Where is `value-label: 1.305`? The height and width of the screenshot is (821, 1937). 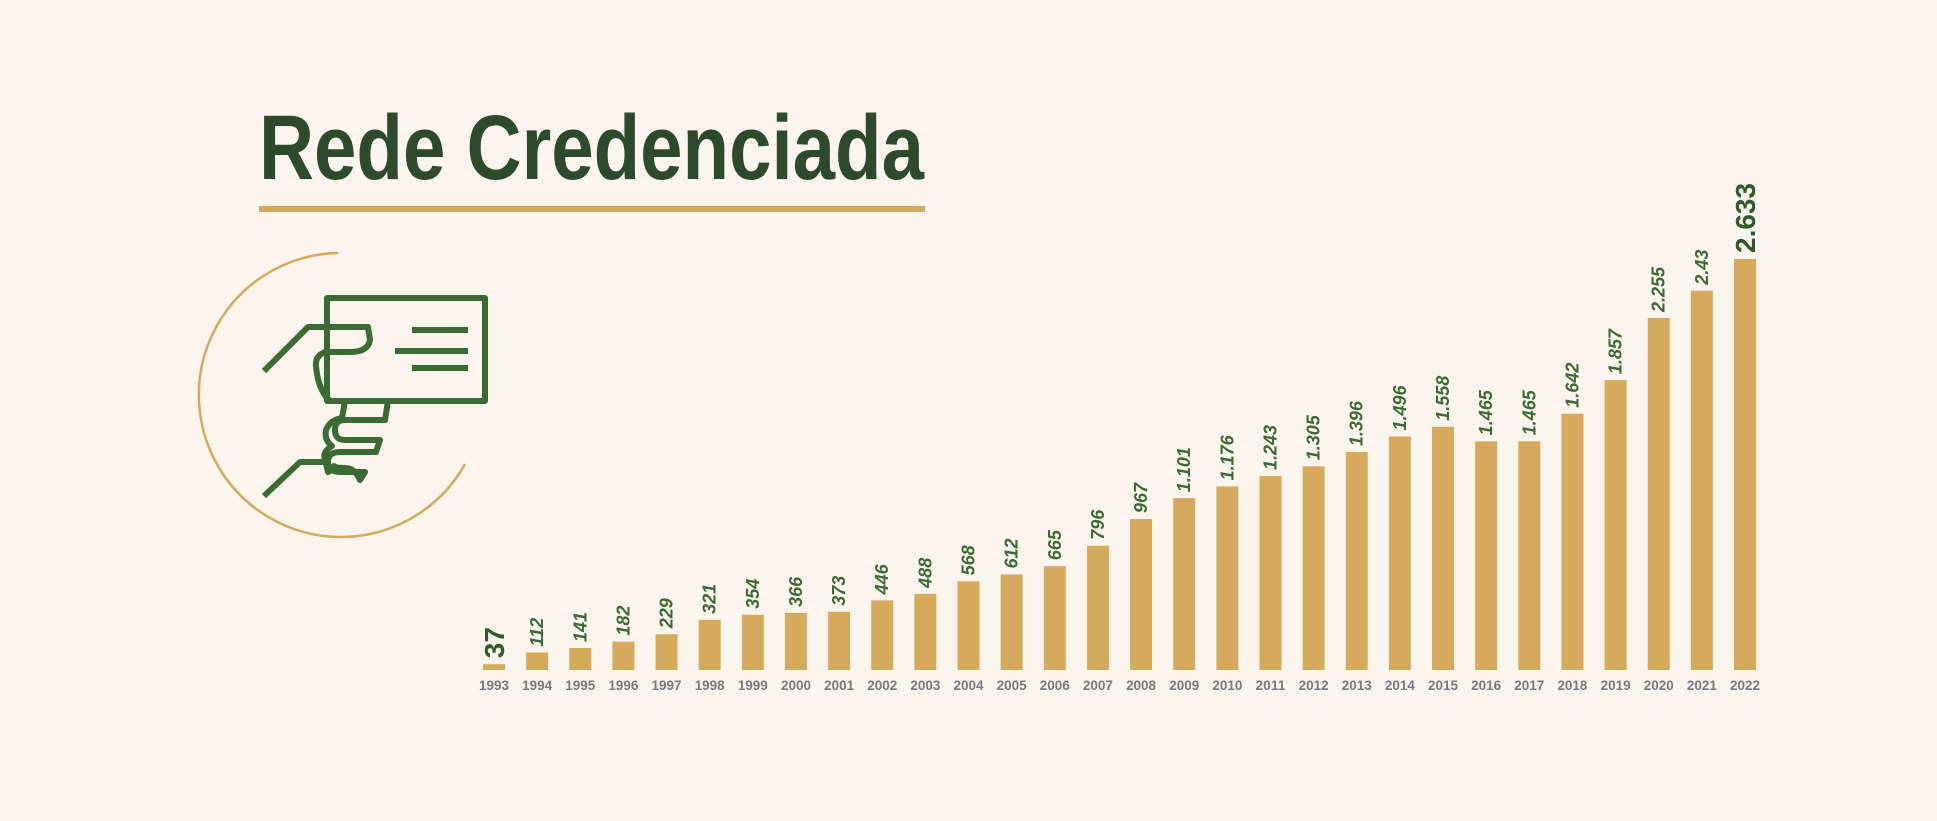 value-label: 1.305 is located at coordinates (1314, 437).